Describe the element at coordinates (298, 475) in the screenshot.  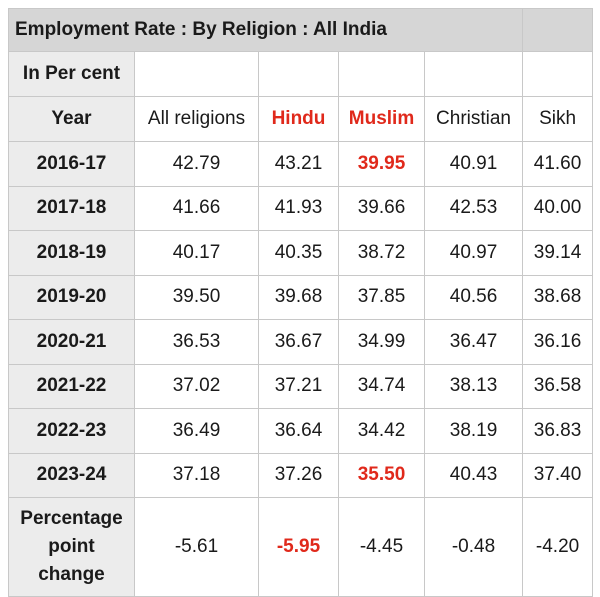
I see `value-cell: 37.26` at that location.